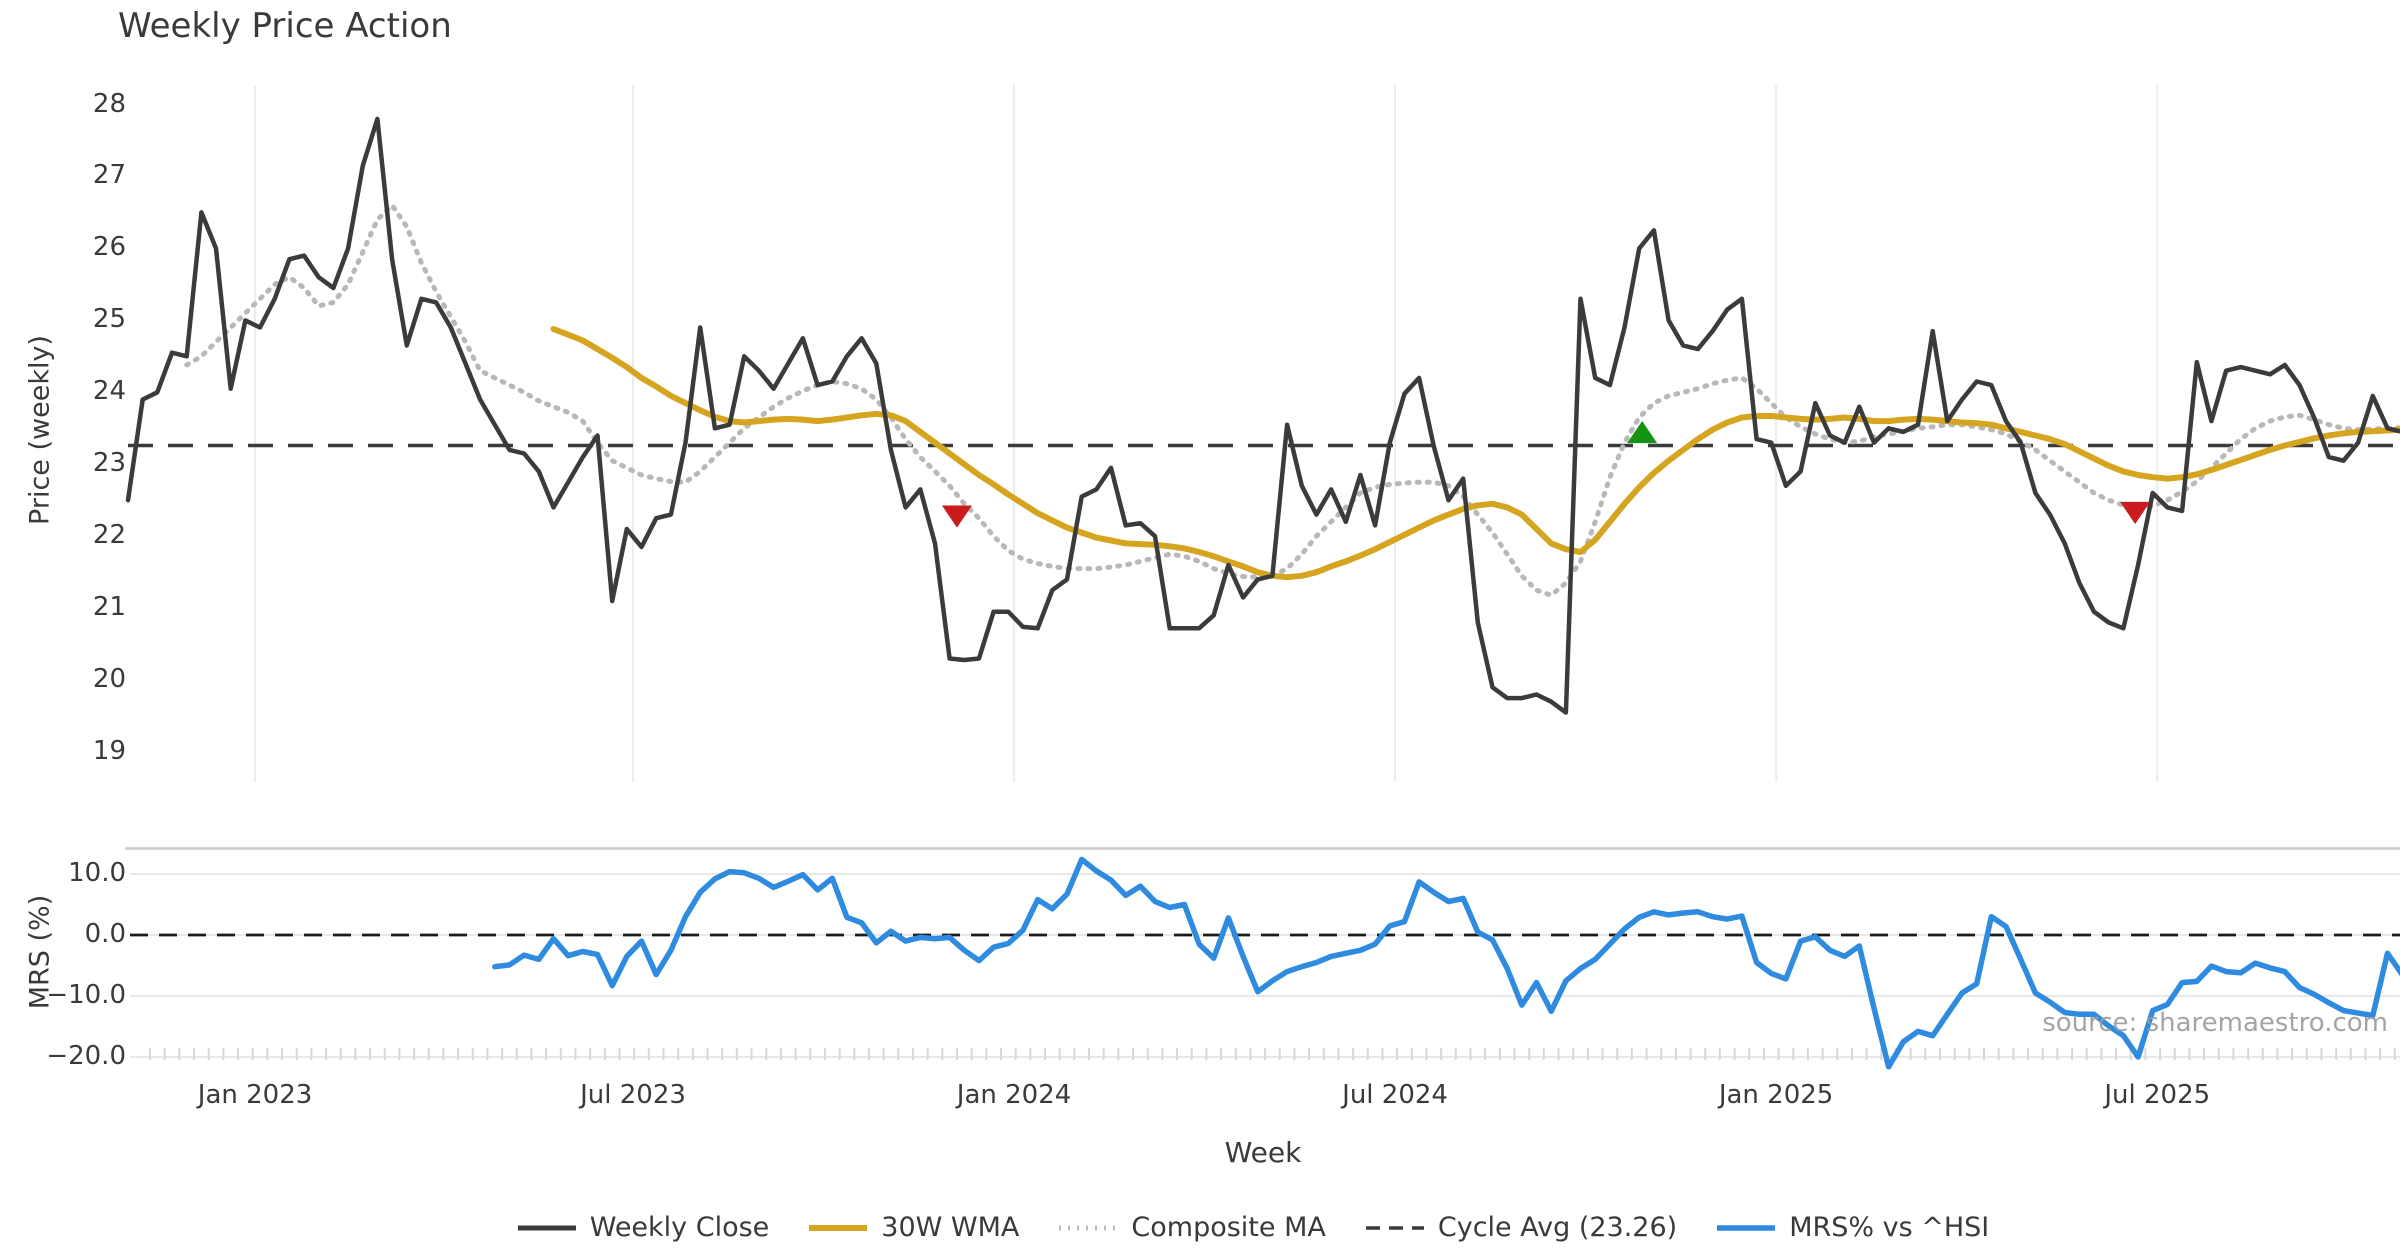  What do you see at coordinates (1642, 432) in the screenshot?
I see `buy-signal-icon` at bounding box center [1642, 432].